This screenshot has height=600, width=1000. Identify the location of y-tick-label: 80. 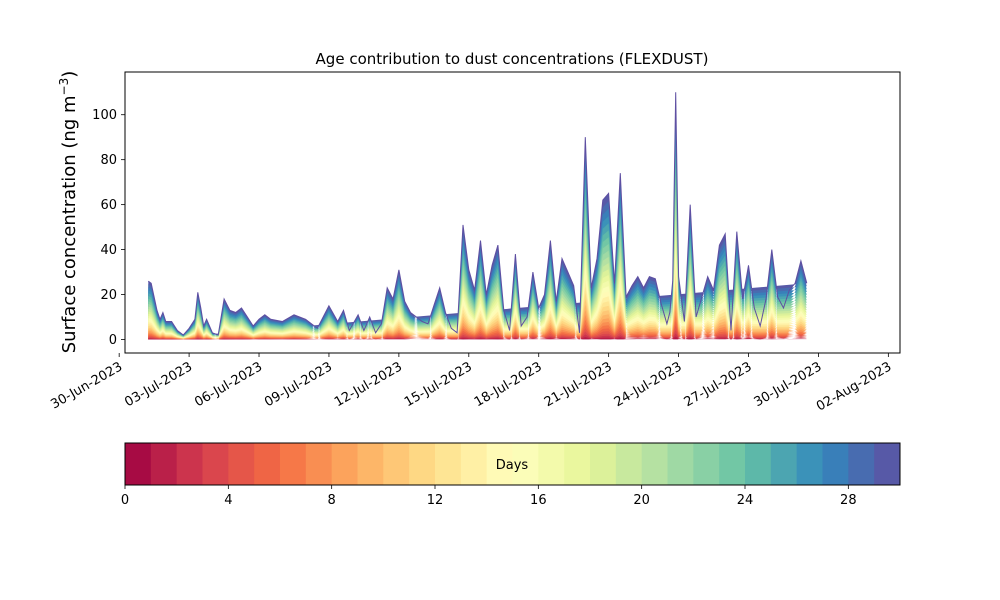
(108, 160).